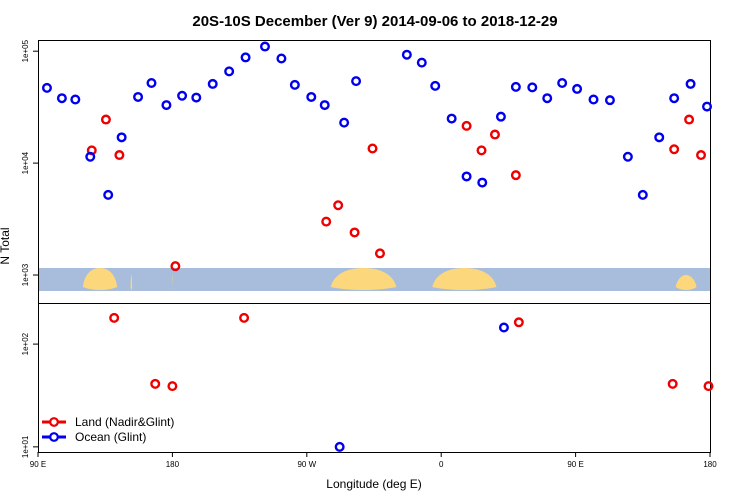 Image resolution: width=750 pixels, height=500 pixels. Describe the element at coordinates (124, 422) in the screenshot. I see `legend-land-label: Land (Nadir&Glint)` at that location.